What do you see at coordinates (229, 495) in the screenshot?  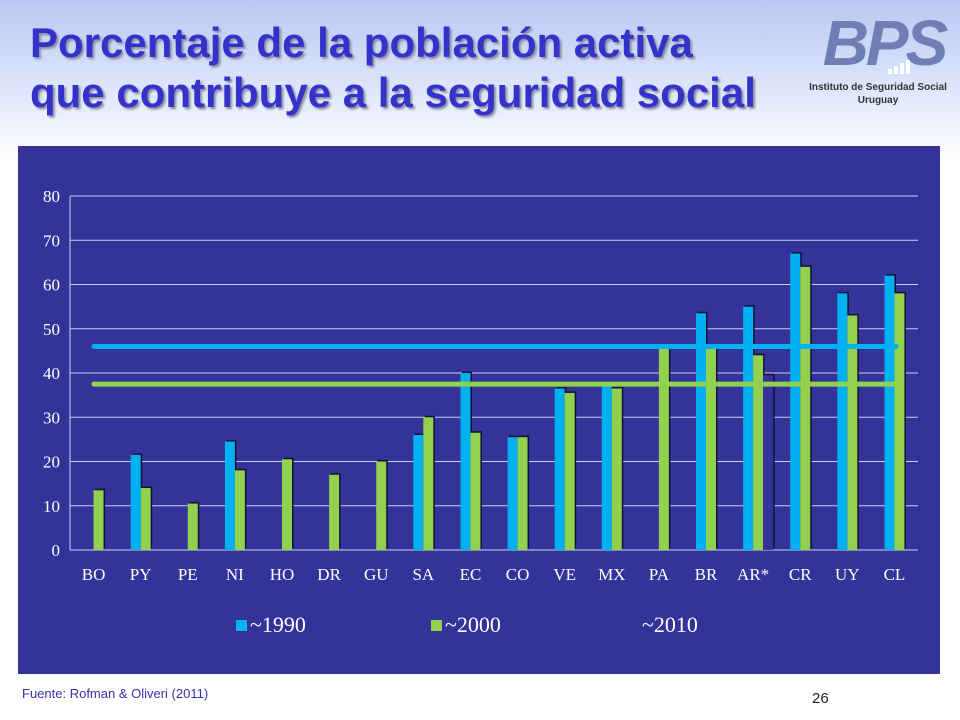 I see `bar-~1990-NI` at bounding box center [229, 495].